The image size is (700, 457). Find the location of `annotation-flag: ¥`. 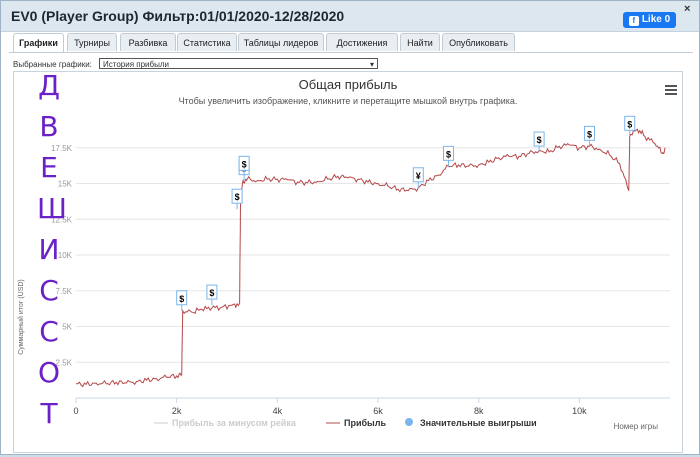

annotation-flag: ¥ is located at coordinates (418, 177).